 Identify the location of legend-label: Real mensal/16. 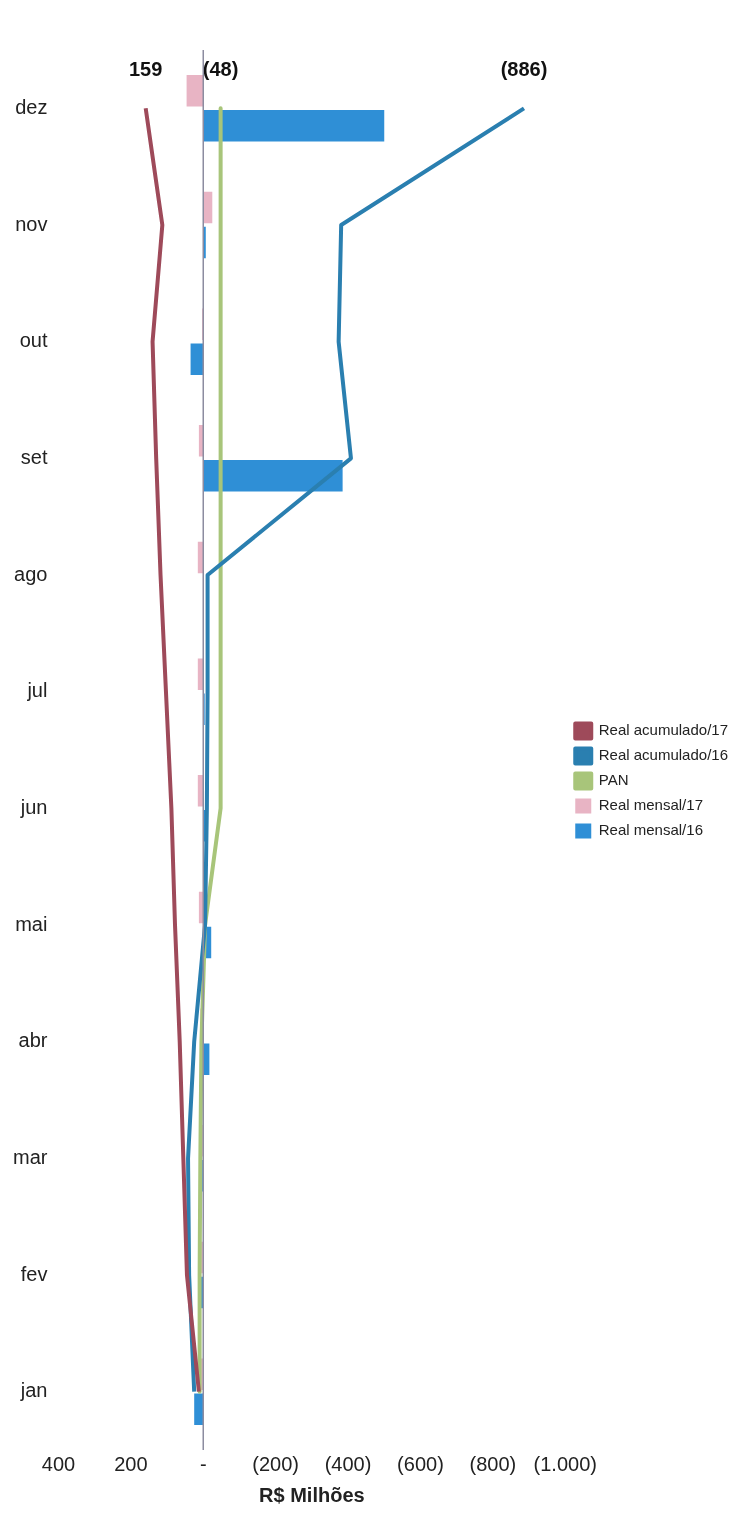
(650, 830).